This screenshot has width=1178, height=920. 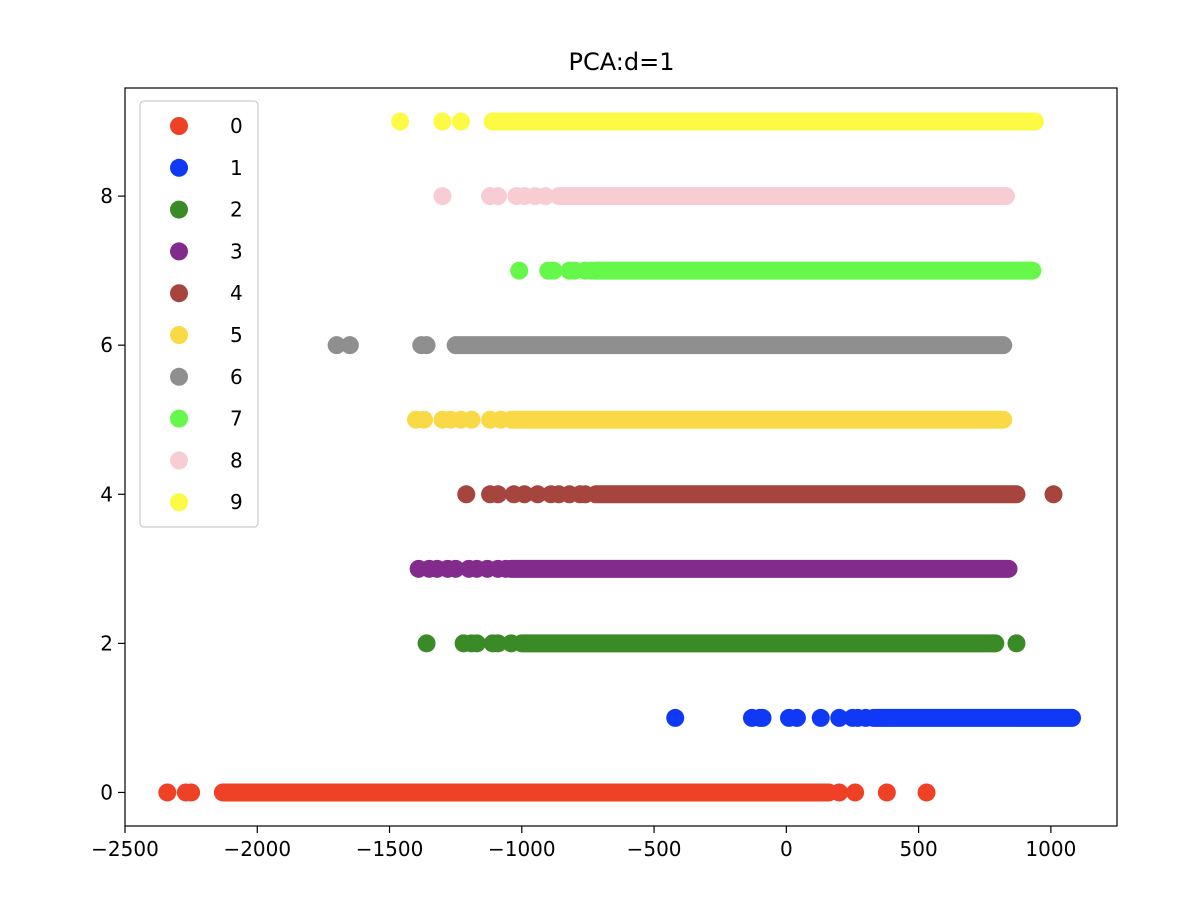 I want to click on x-tick-label: −1500, so click(x=390, y=849).